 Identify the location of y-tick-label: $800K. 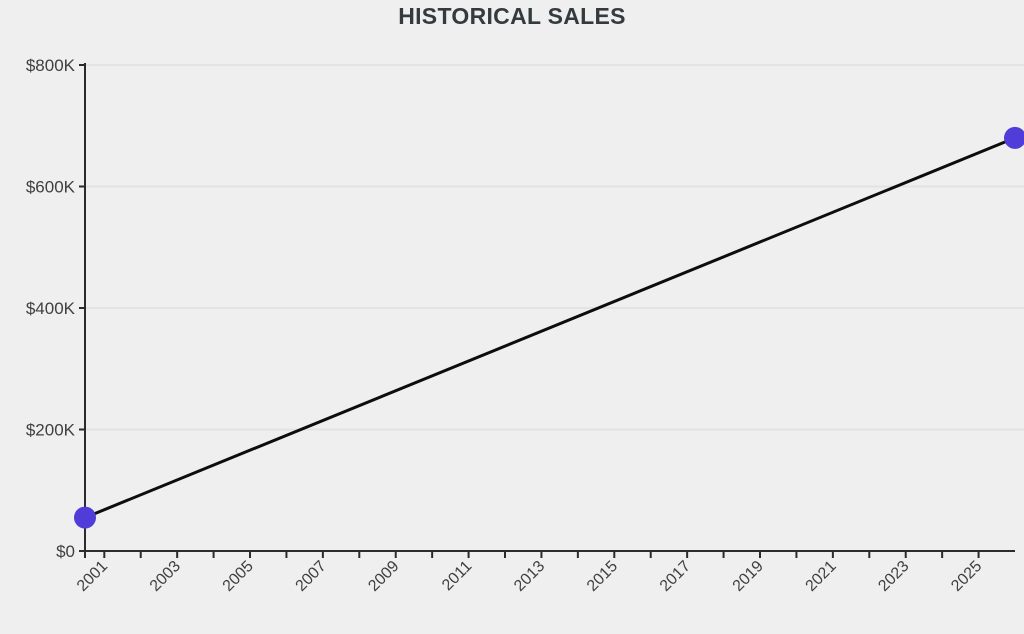
(51, 65).